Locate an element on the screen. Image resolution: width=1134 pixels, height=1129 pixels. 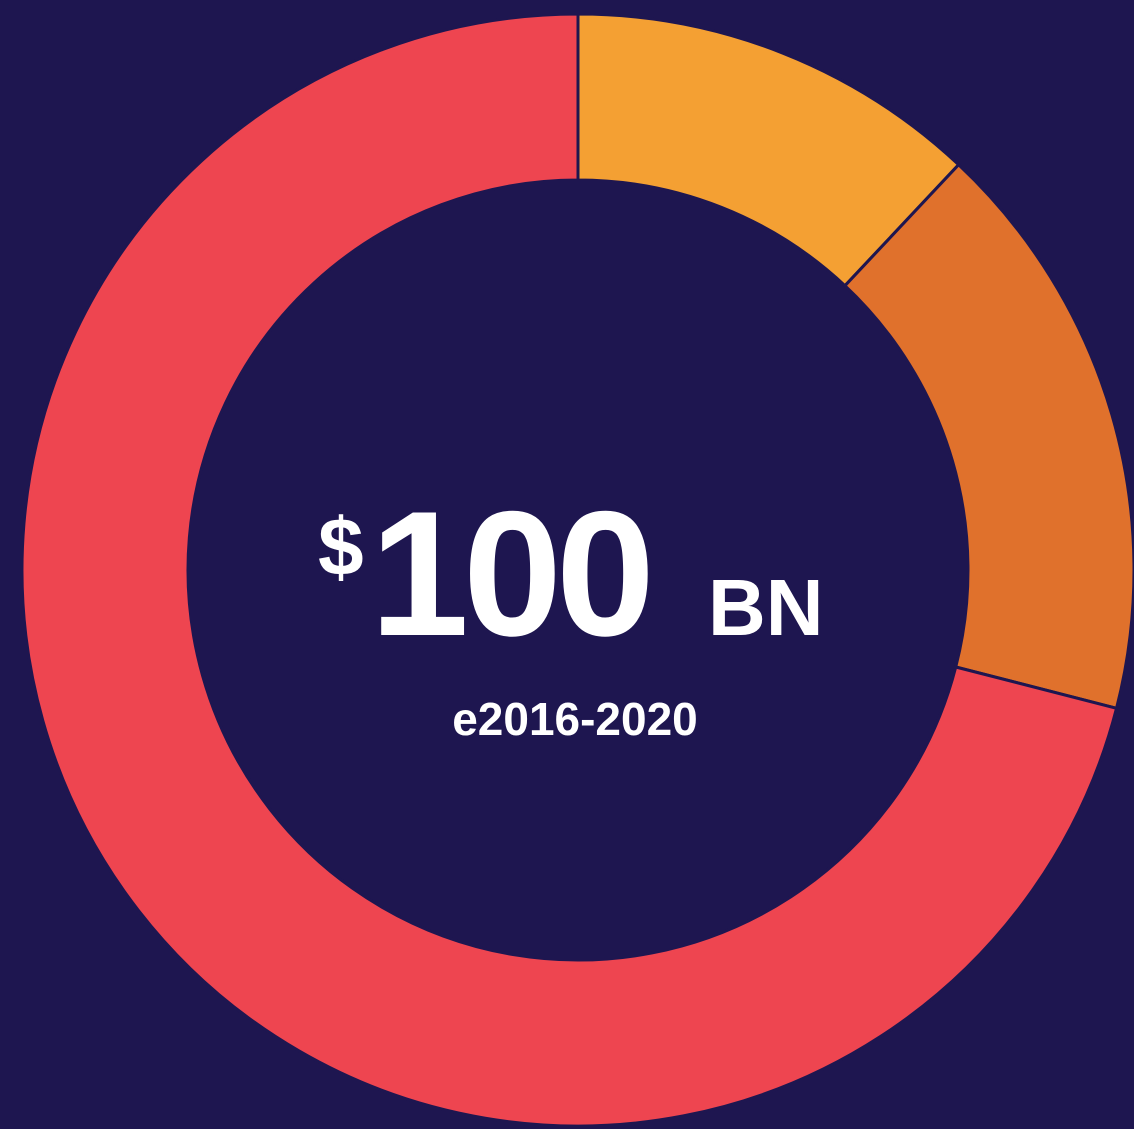
center-unit: BN is located at coordinates (766, 607).